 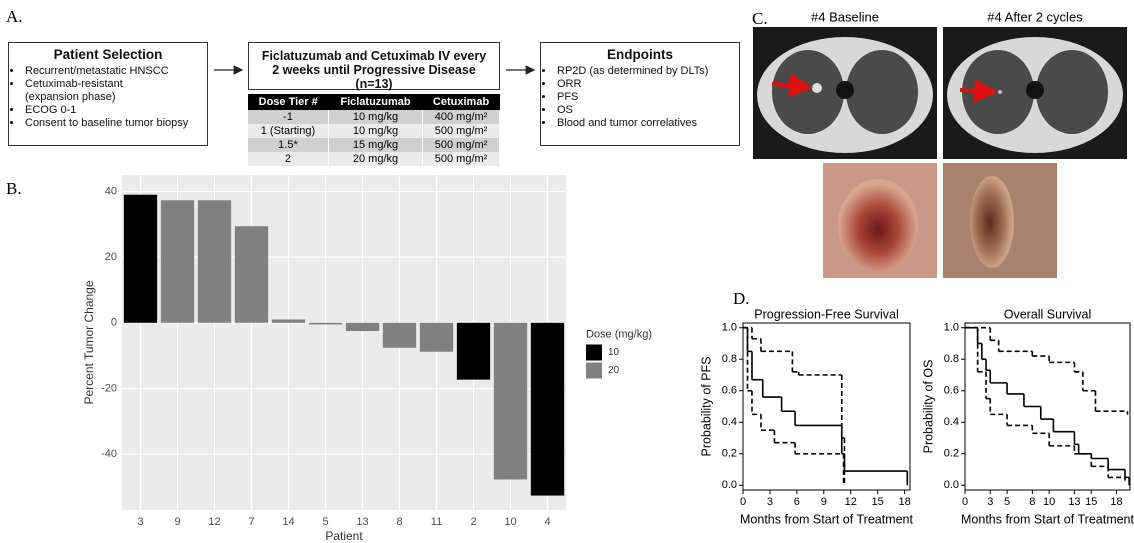 What do you see at coordinates (288, 131) in the screenshot?
I see `table-cell: 1 (Starting)` at bounding box center [288, 131].